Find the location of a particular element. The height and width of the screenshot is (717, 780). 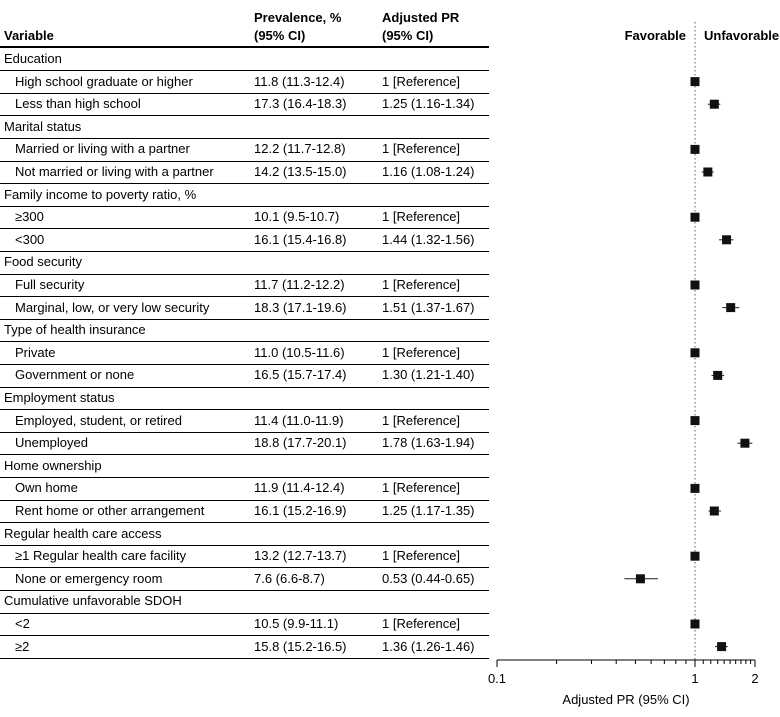

adjusted-pr-value: 1.36 (1.26-1.46) is located at coordinates (428, 646).